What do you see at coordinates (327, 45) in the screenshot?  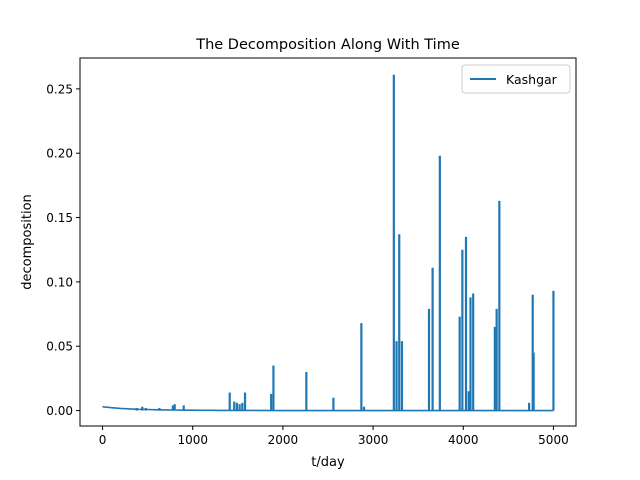 I see `chart-title: The Decomposition Along With Time` at bounding box center [327, 45].